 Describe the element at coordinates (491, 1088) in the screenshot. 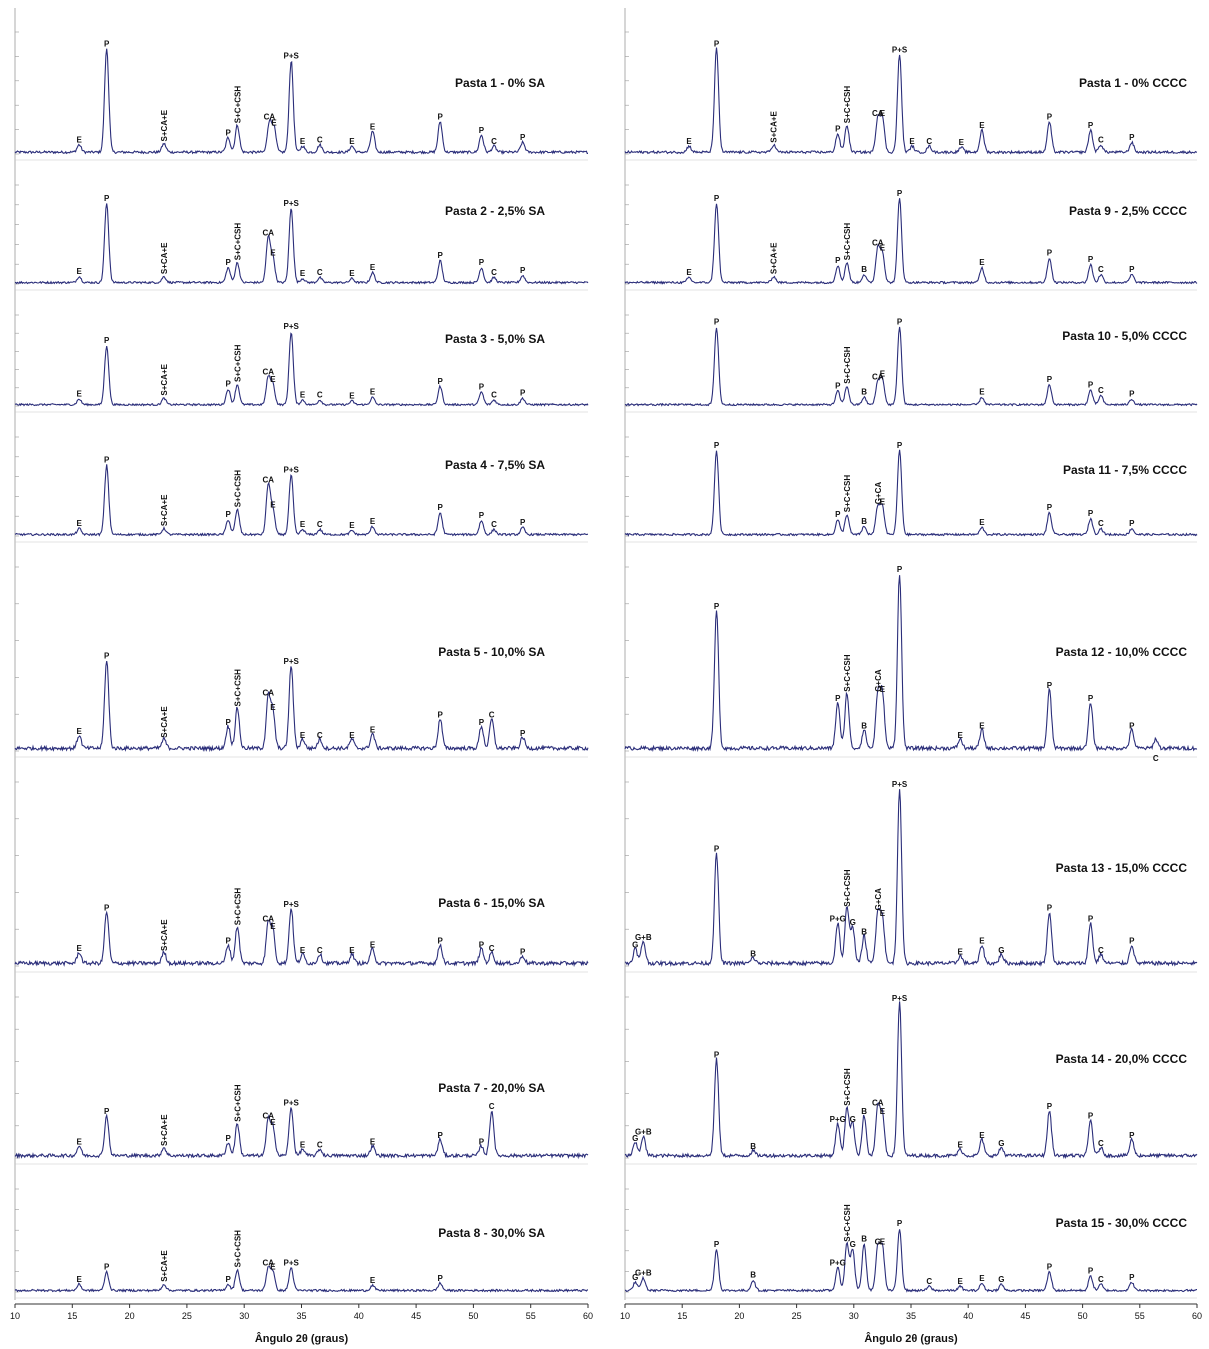

I see `panel-title: Pasta 7 - 20,0% SA` at that location.